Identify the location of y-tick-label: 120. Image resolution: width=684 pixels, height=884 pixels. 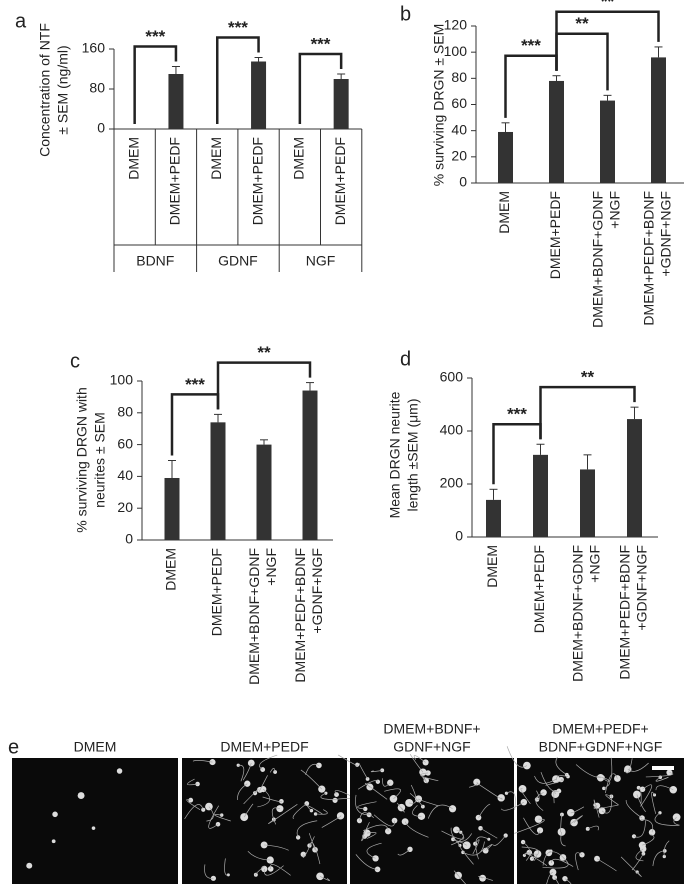
(456, 25).